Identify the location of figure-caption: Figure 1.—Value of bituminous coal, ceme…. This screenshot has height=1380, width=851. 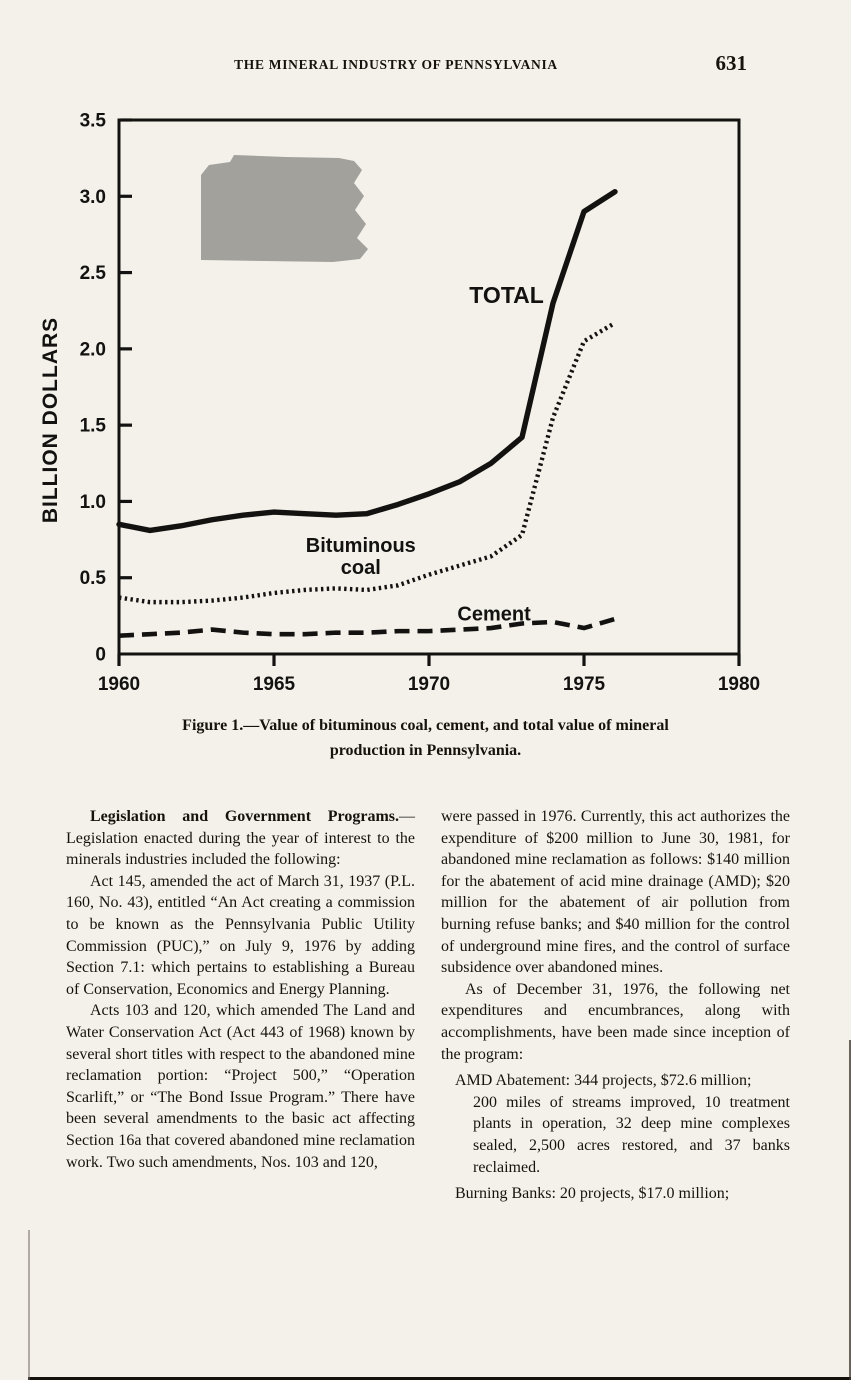
(425, 739).